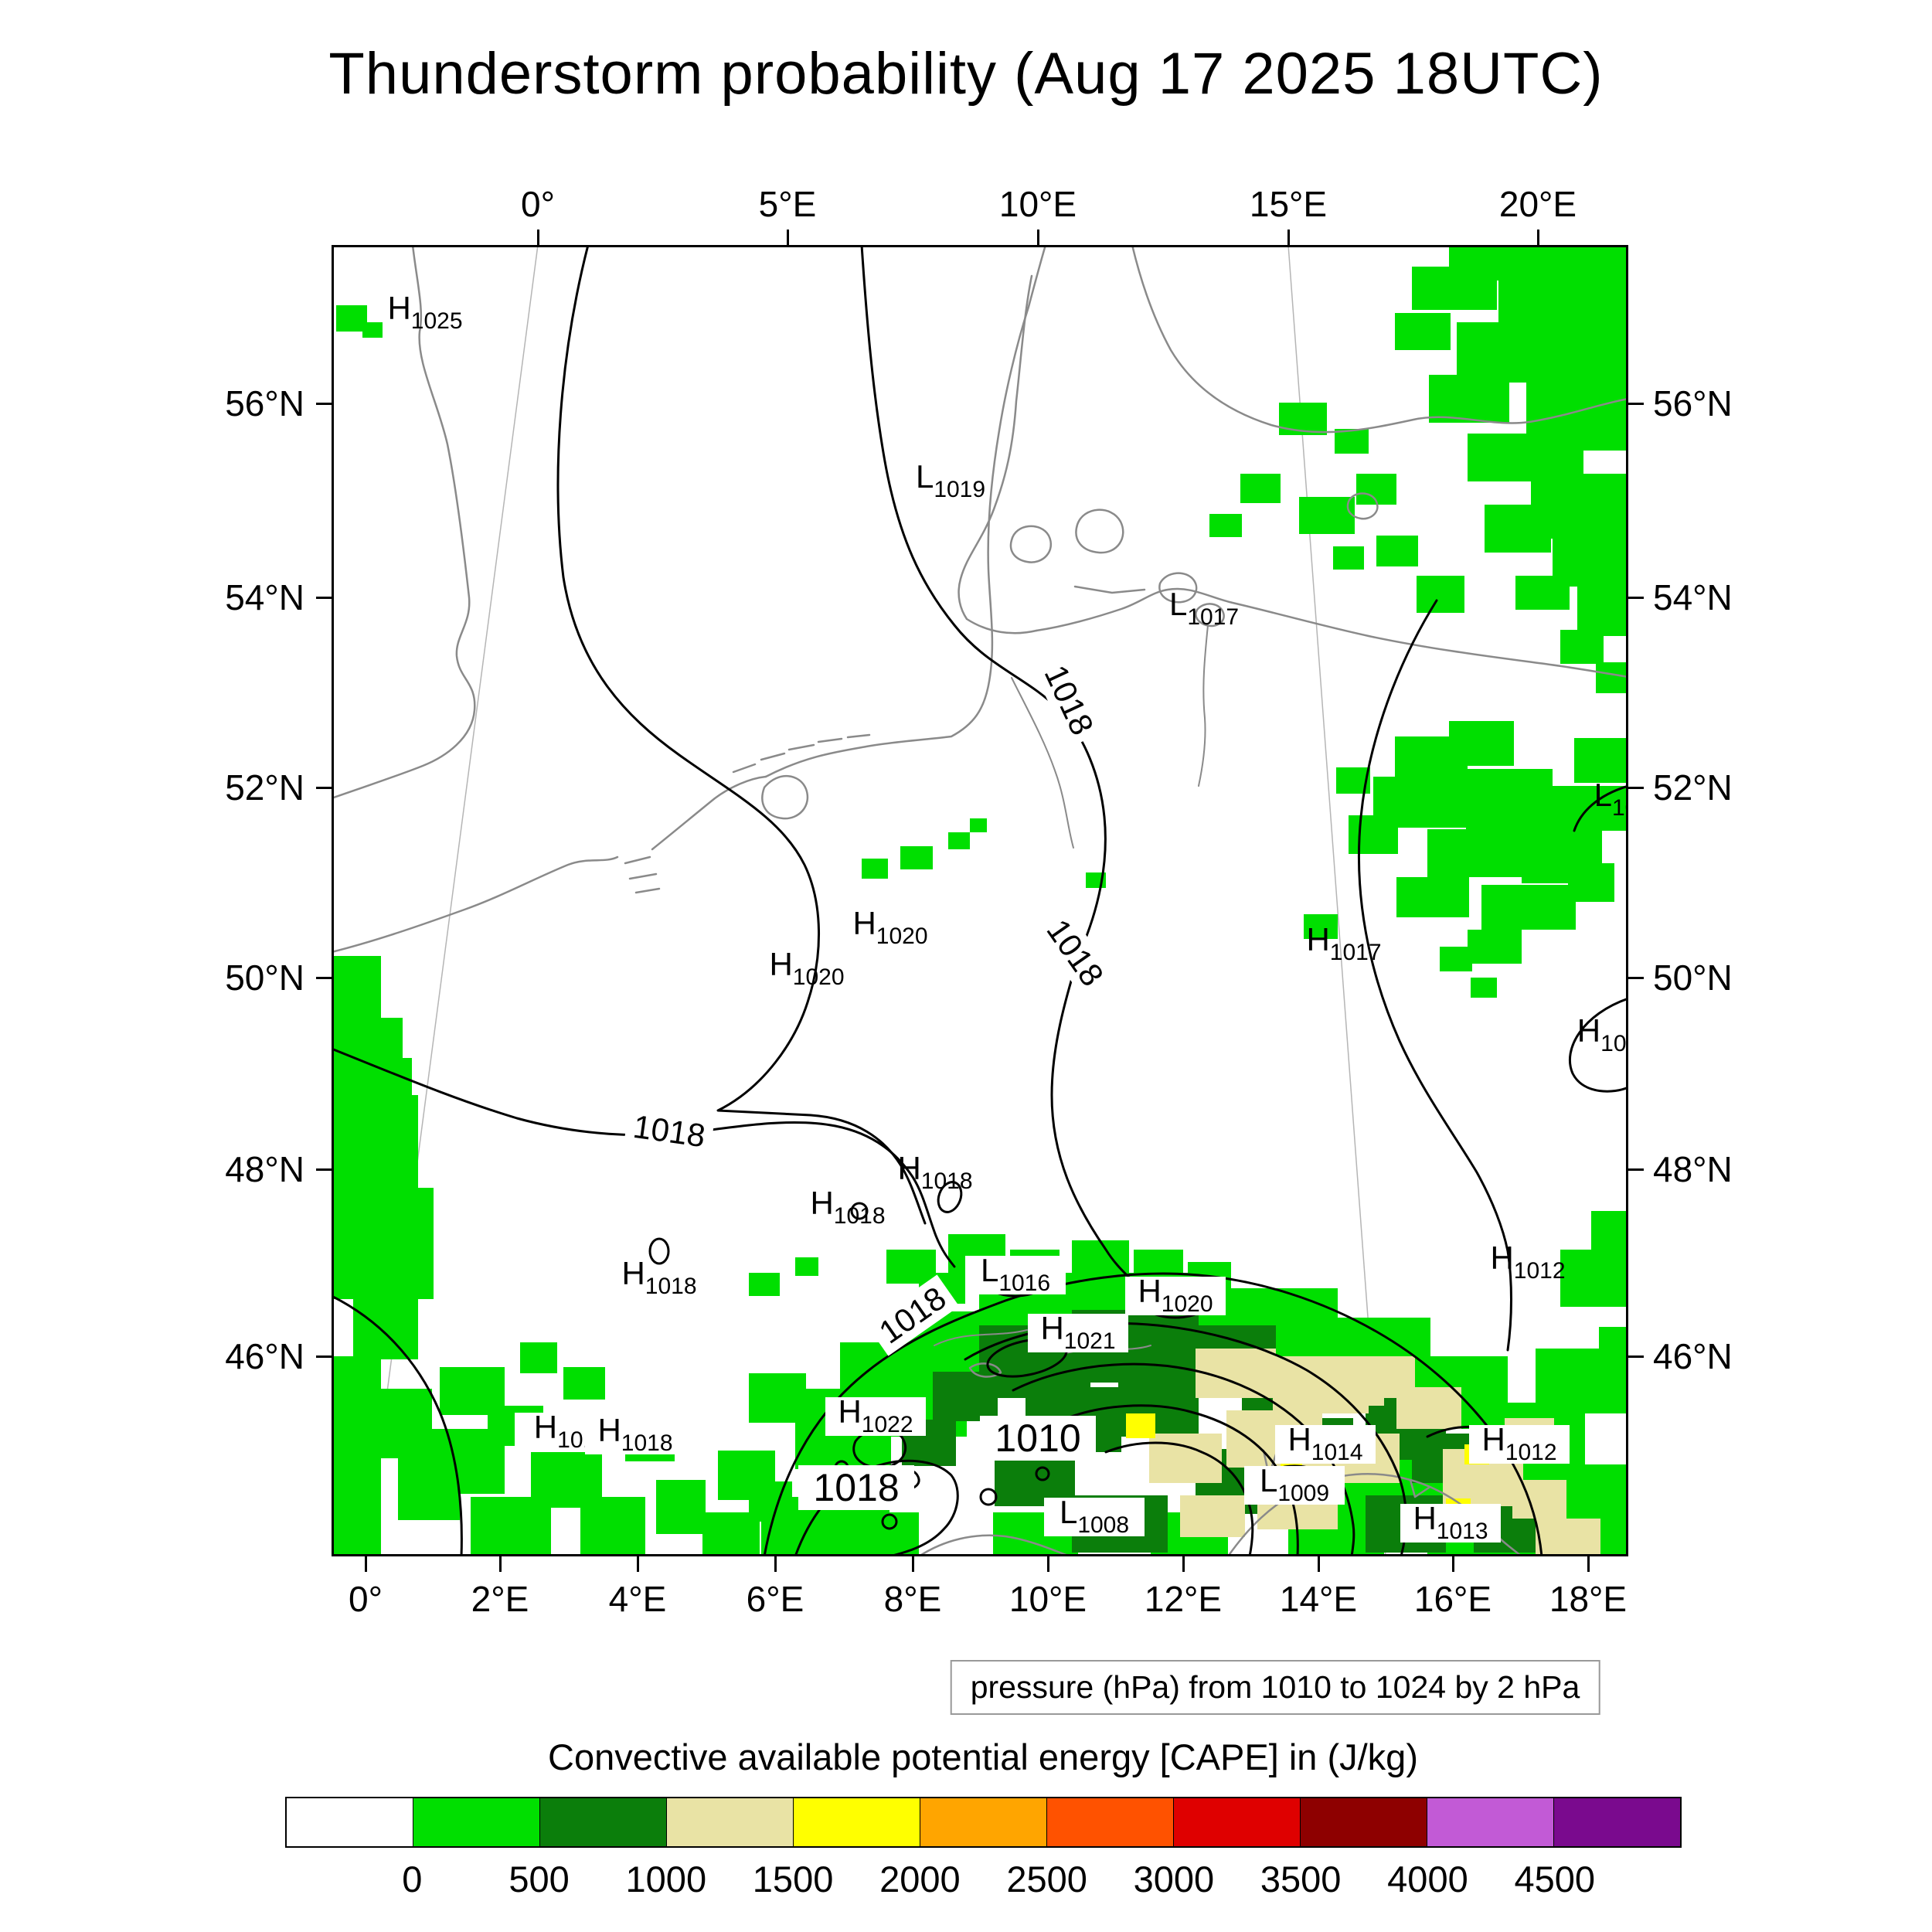 The width and height of the screenshot is (1932, 1932). What do you see at coordinates (1048, 1599) in the screenshot?
I see `axis-tick-label-bottom: 10°E` at bounding box center [1048, 1599].